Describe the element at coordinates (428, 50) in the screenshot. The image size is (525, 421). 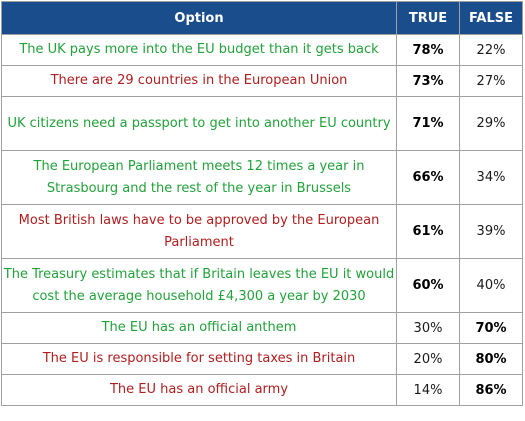
I see `true-percent-cell: 78%` at that location.